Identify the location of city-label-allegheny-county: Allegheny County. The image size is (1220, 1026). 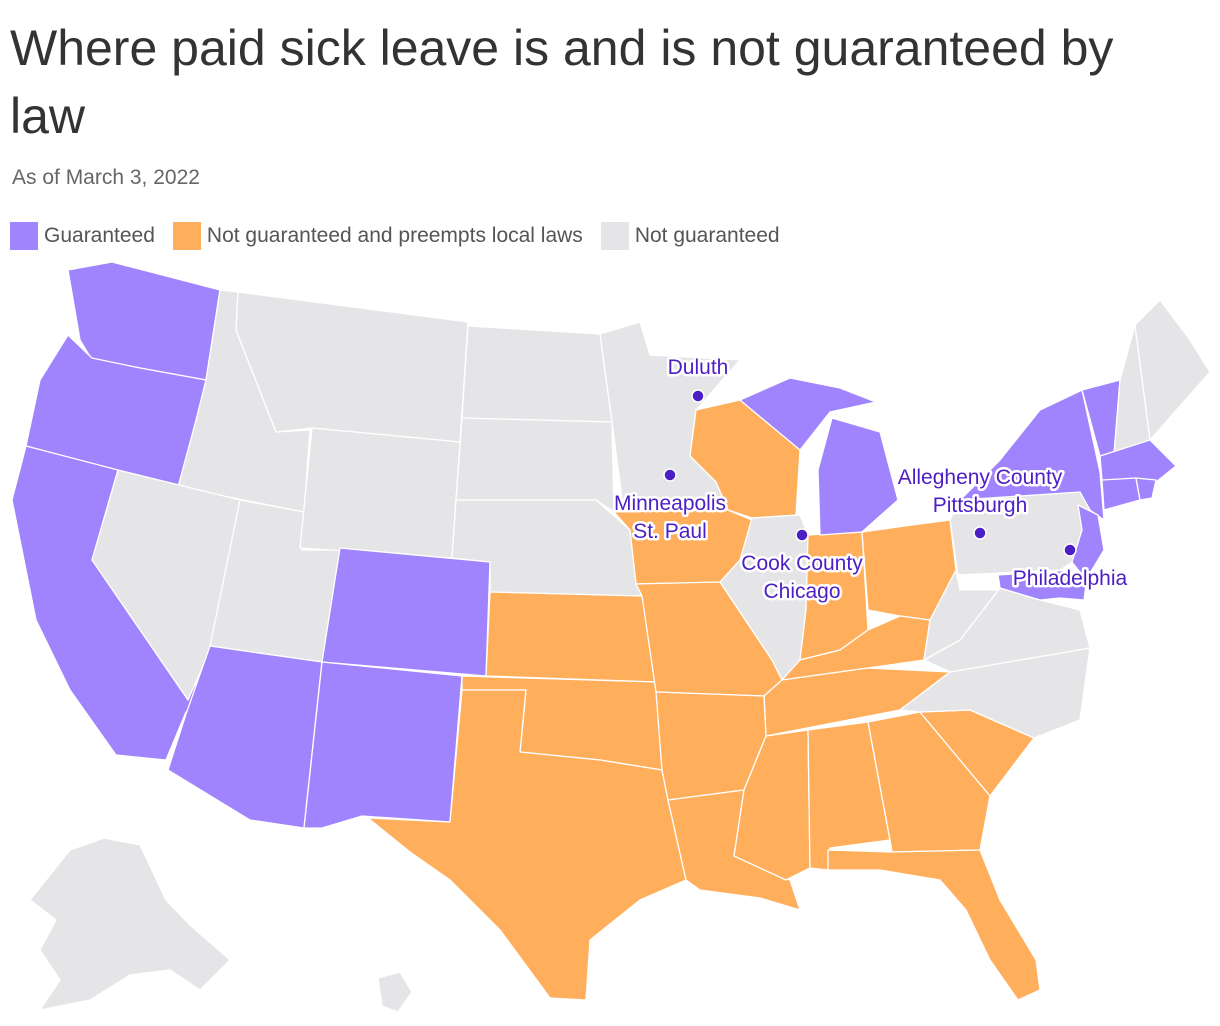
(980, 477).